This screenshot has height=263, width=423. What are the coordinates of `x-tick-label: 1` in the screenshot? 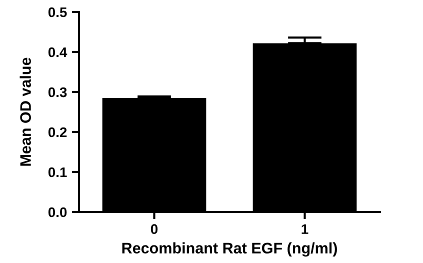 It's located at (305, 229).